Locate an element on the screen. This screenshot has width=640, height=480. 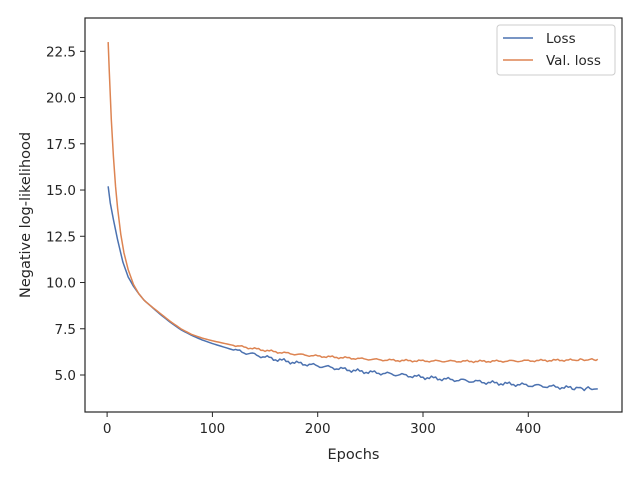
y-tick-label: 15.0 is located at coordinates (61, 191).